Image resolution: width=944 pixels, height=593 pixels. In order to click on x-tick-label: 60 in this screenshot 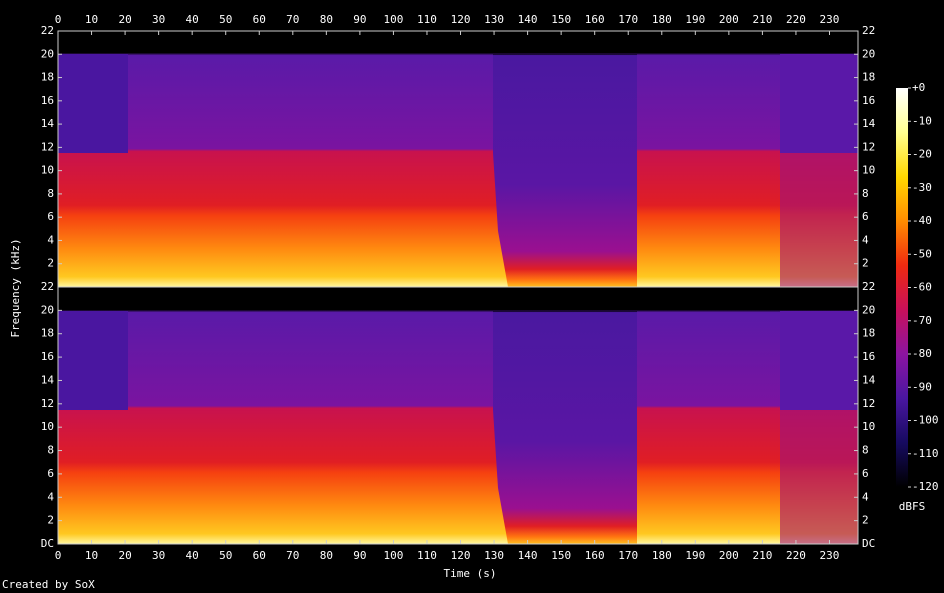, I will do `click(259, 555)`.